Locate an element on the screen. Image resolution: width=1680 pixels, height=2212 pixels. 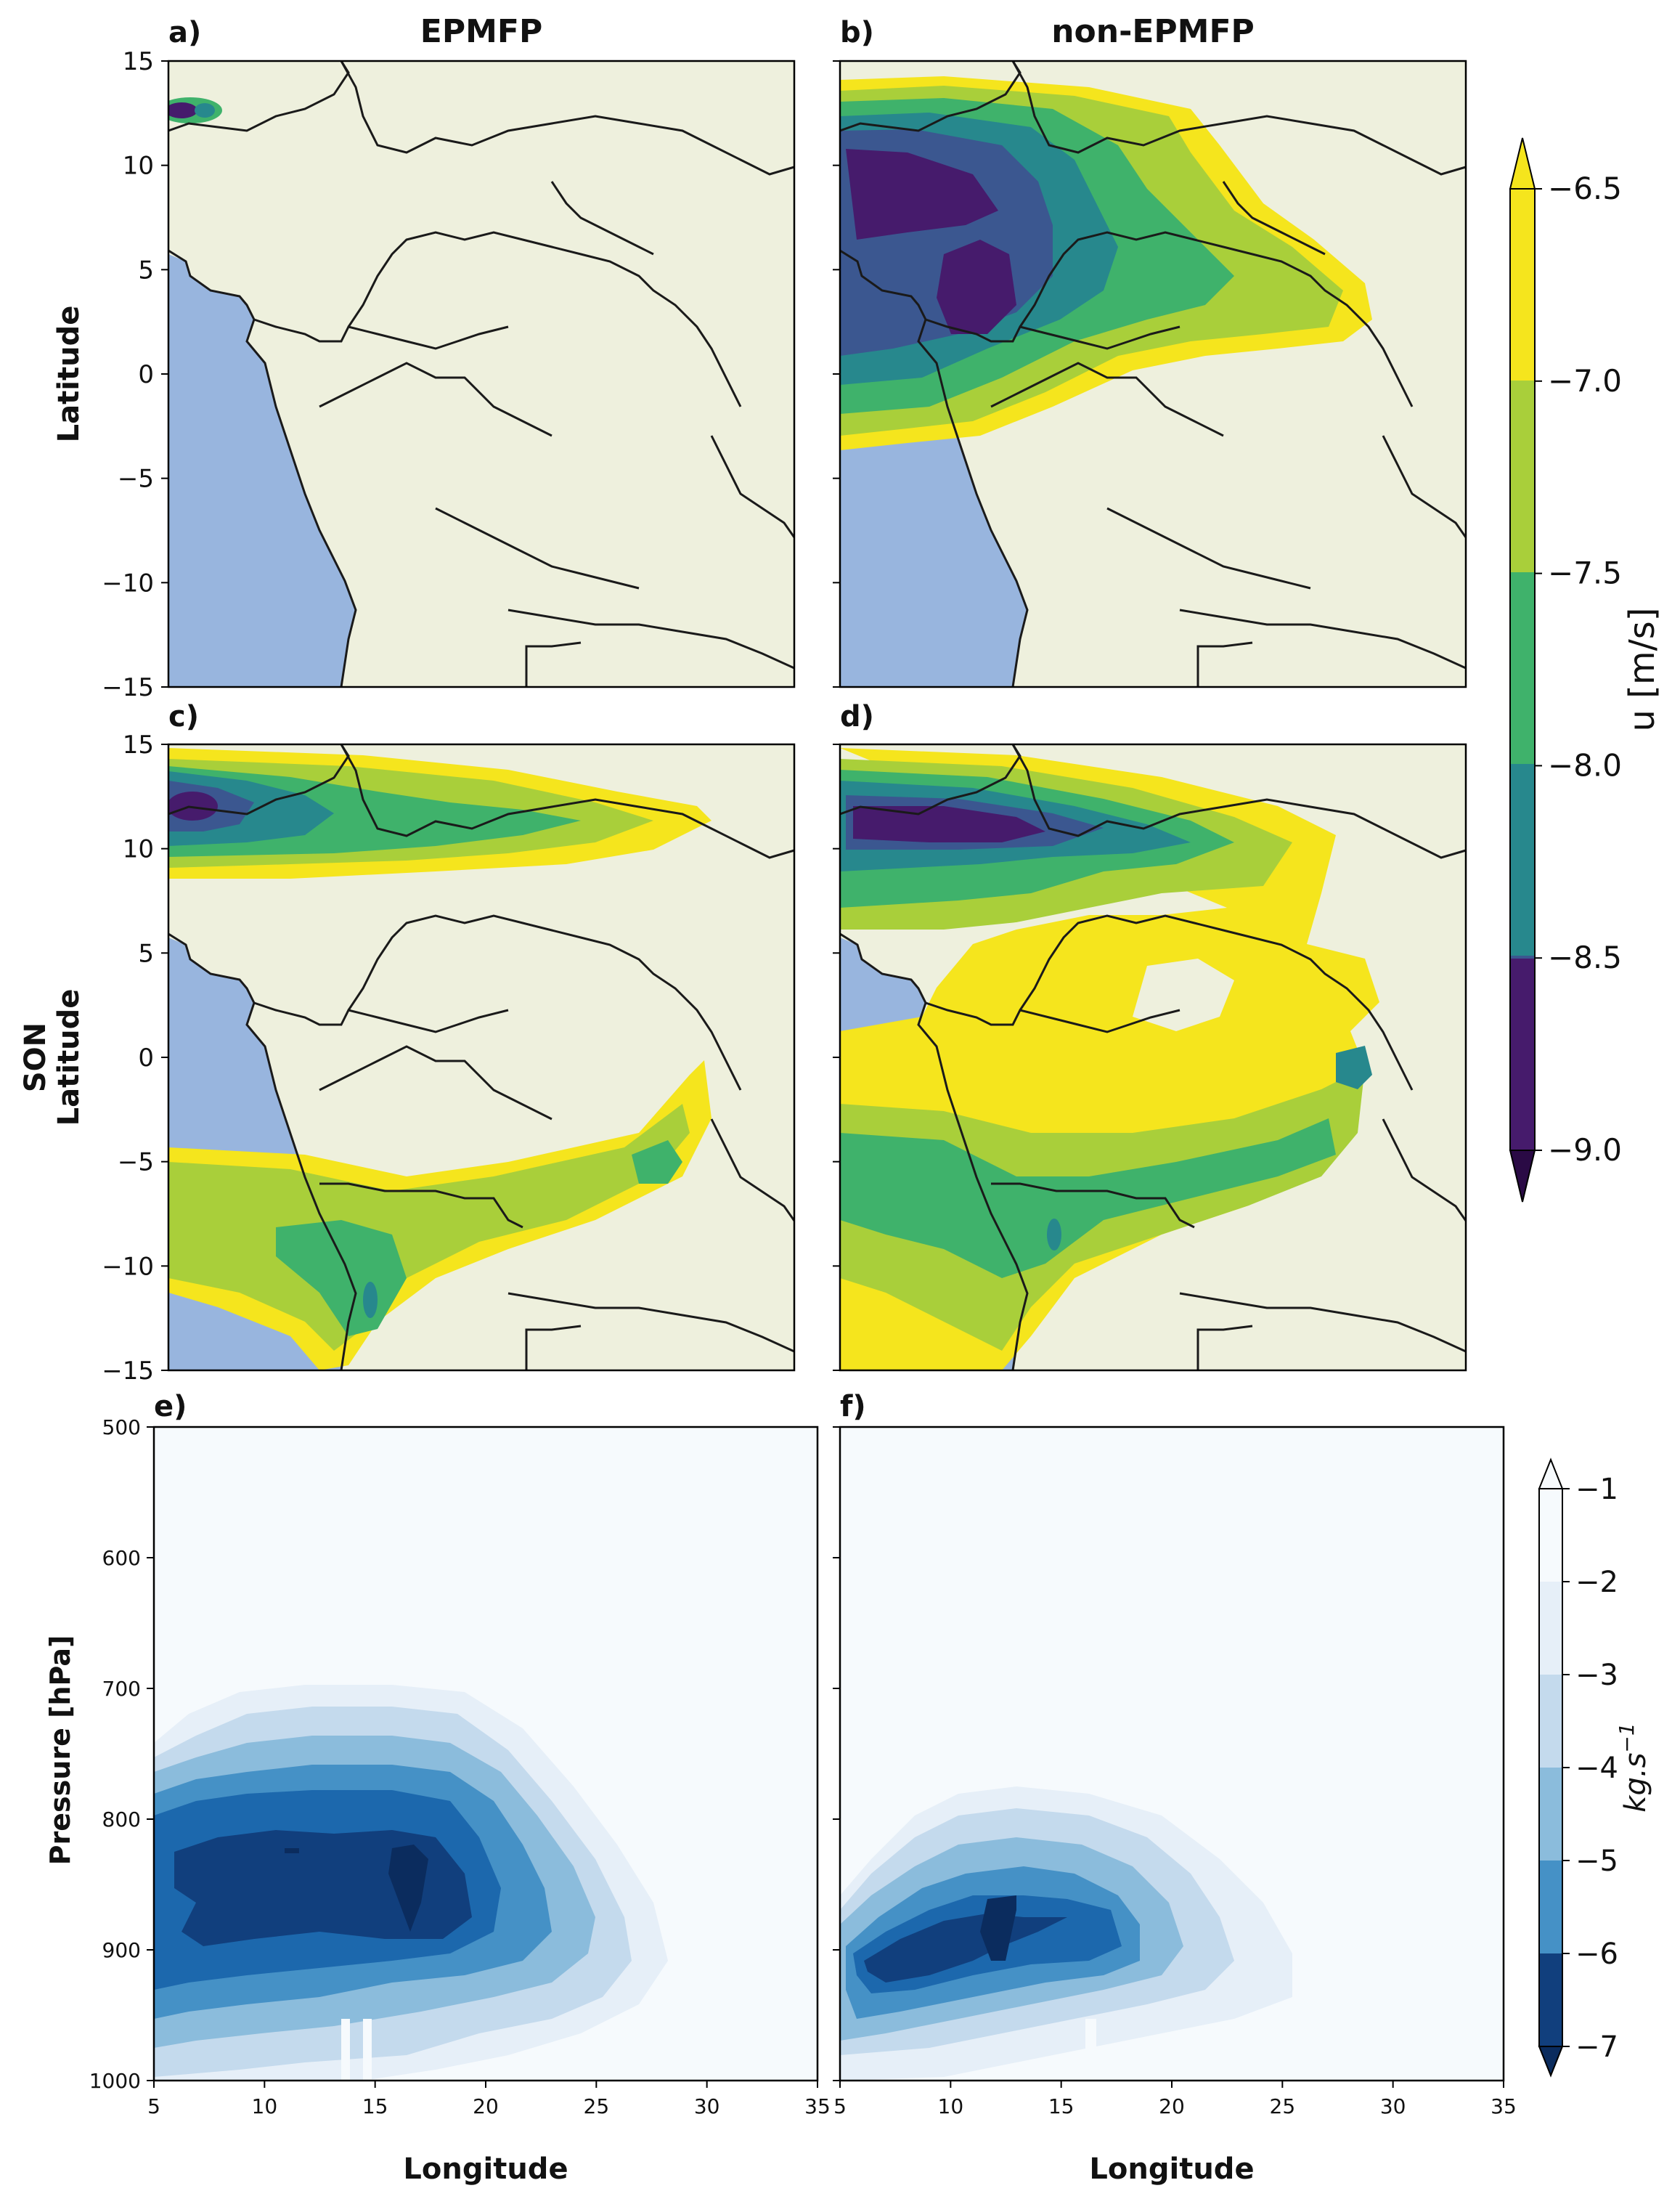
panel-a-map: a) EPMFP is located at coordinates (481, 350).